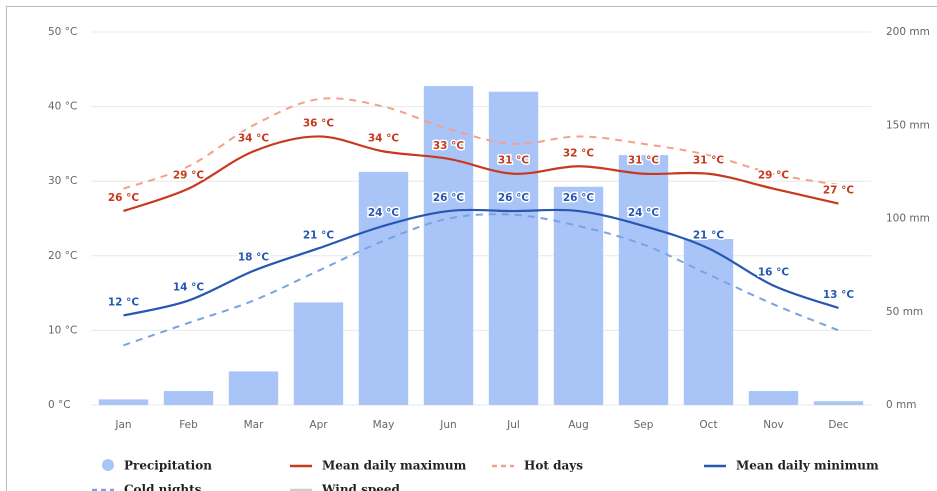 This screenshot has height=491, width=937. Describe the element at coordinates (62, 330) in the screenshot. I see `y-tick-label: 10 °C` at that location.